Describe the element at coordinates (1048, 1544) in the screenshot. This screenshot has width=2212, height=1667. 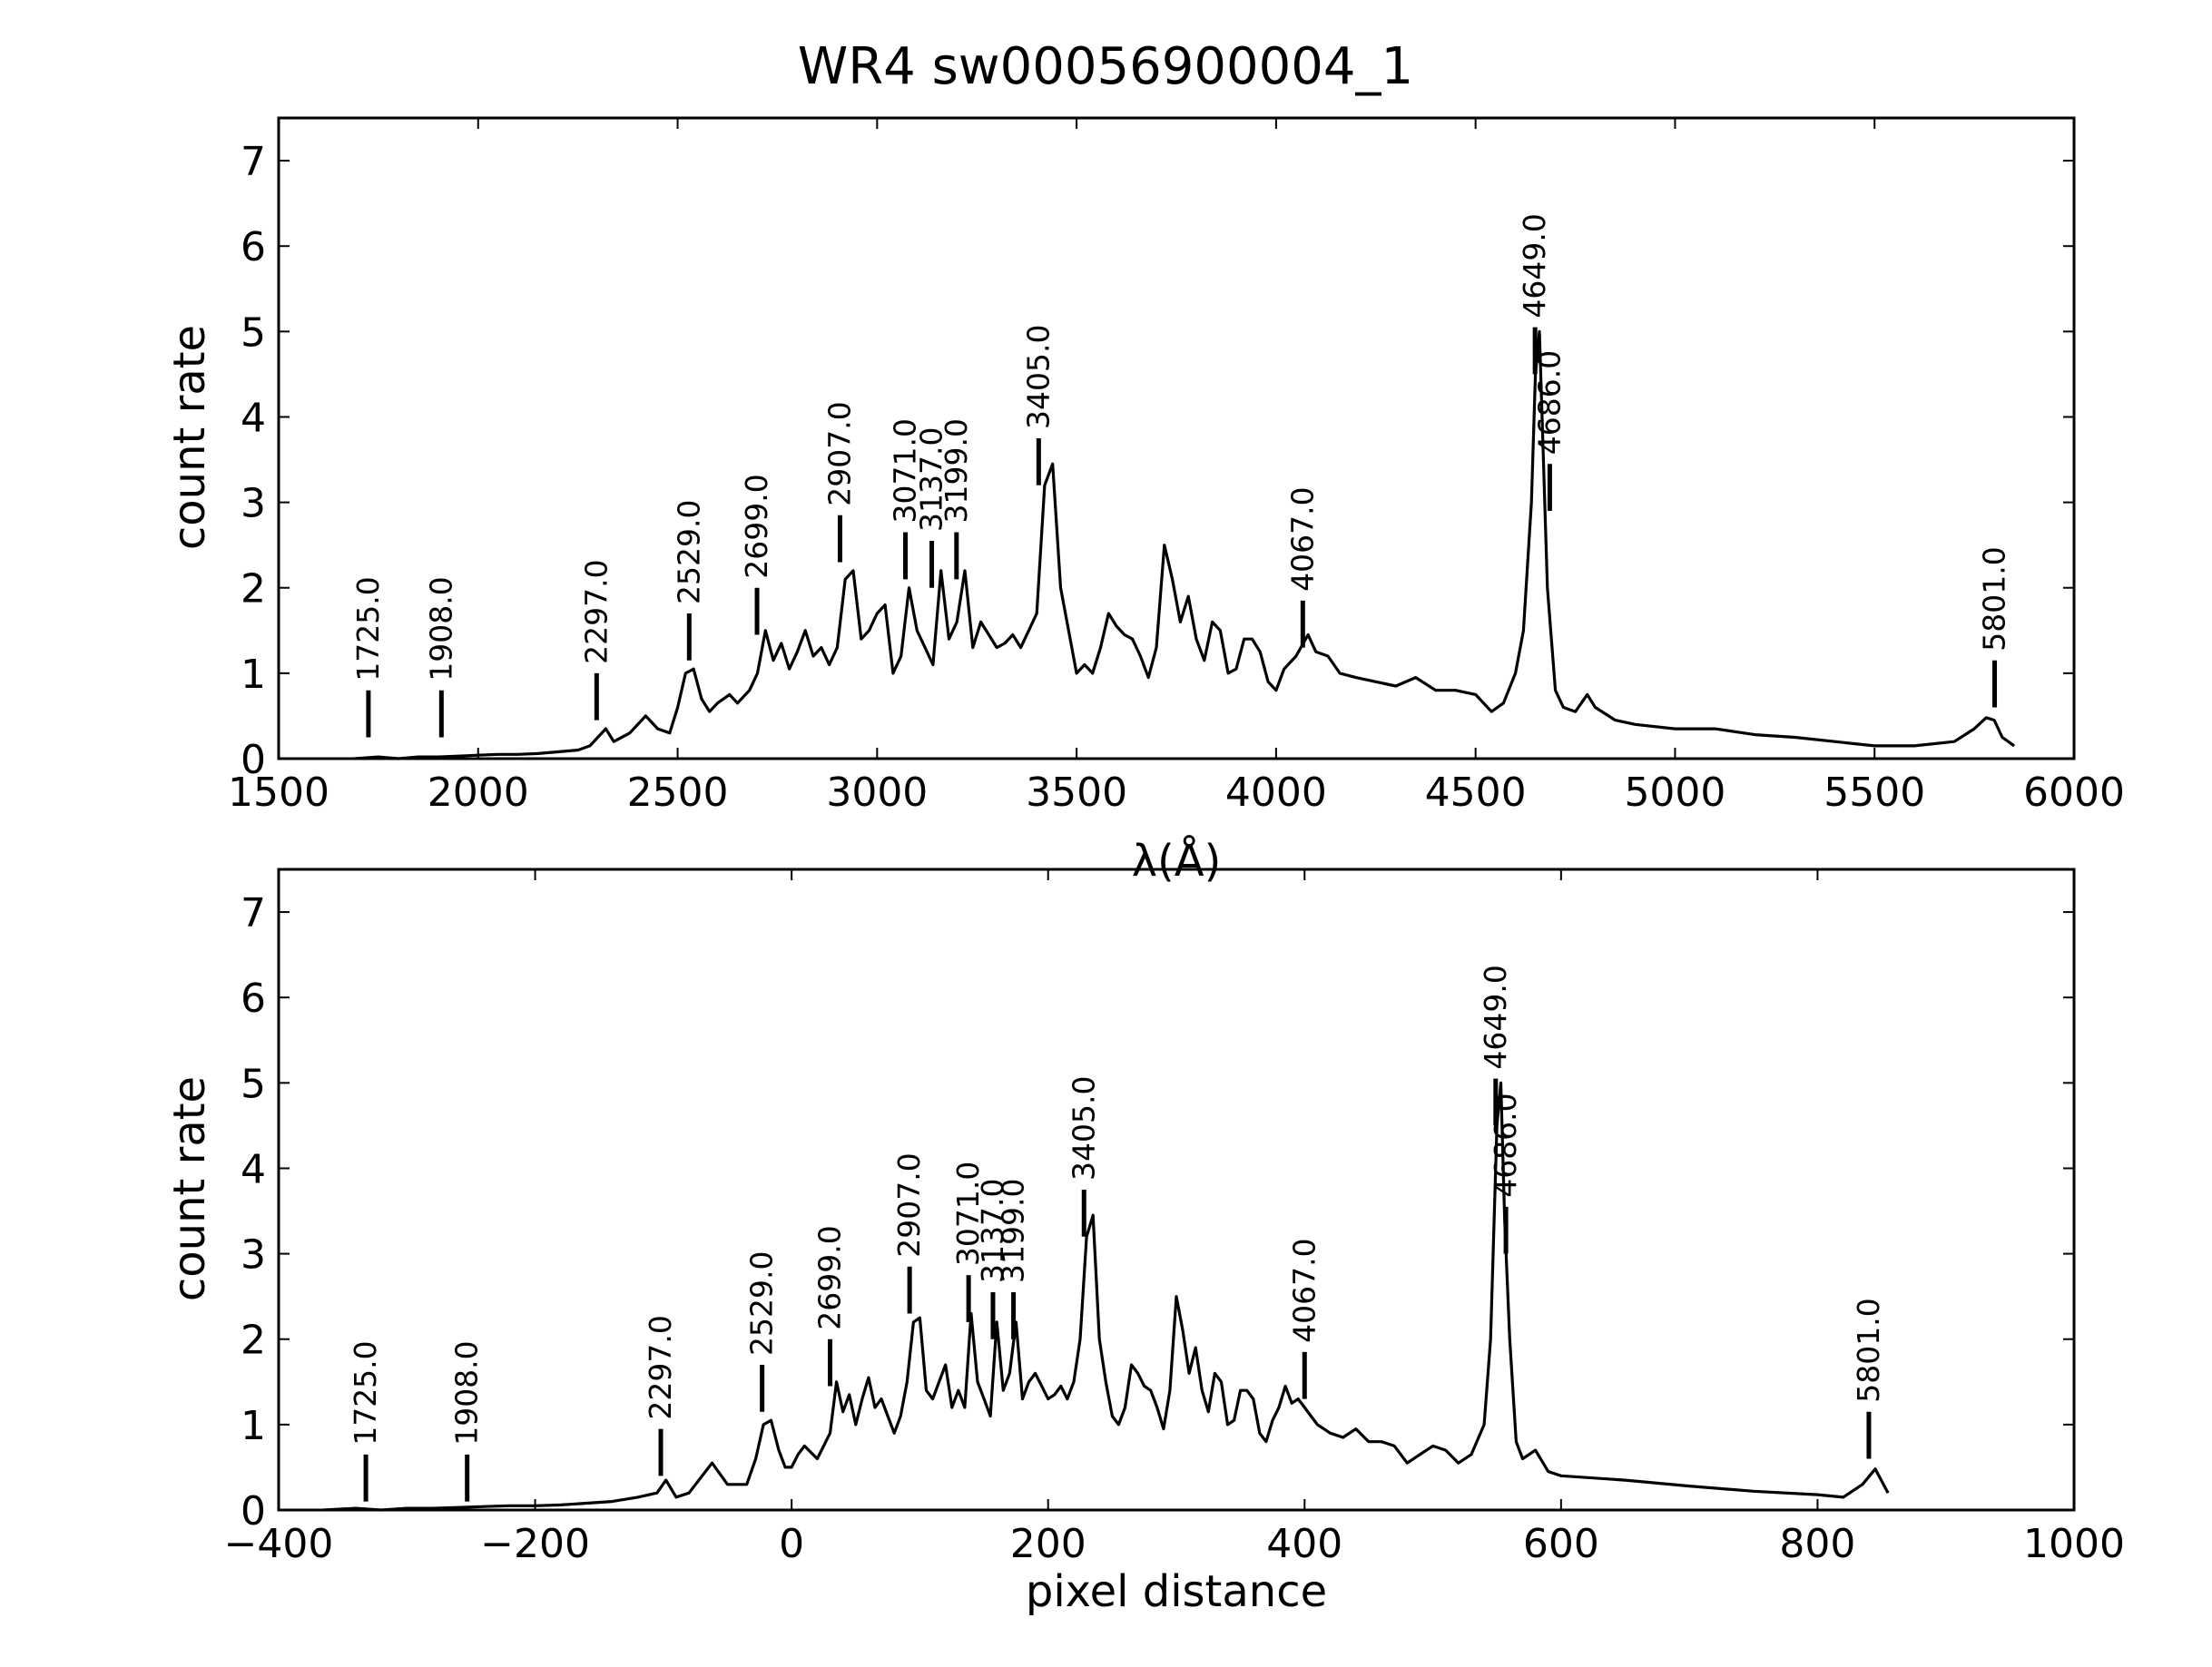
I see `x-tick-label: 200` at that location.